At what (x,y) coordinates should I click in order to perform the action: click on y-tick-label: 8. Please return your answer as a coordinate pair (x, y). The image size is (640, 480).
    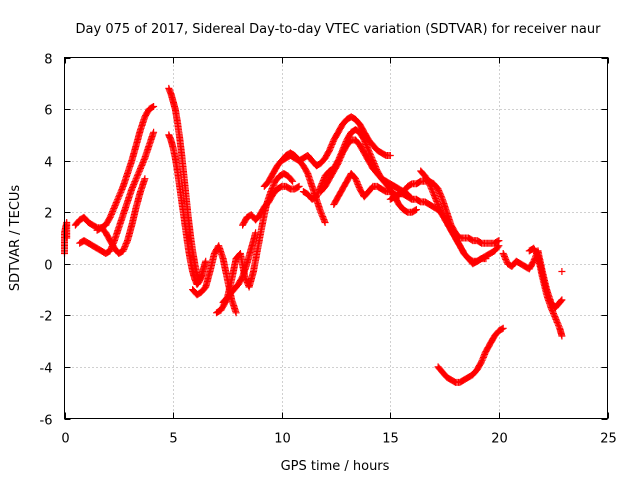
    Looking at the image, I should click on (48, 60).